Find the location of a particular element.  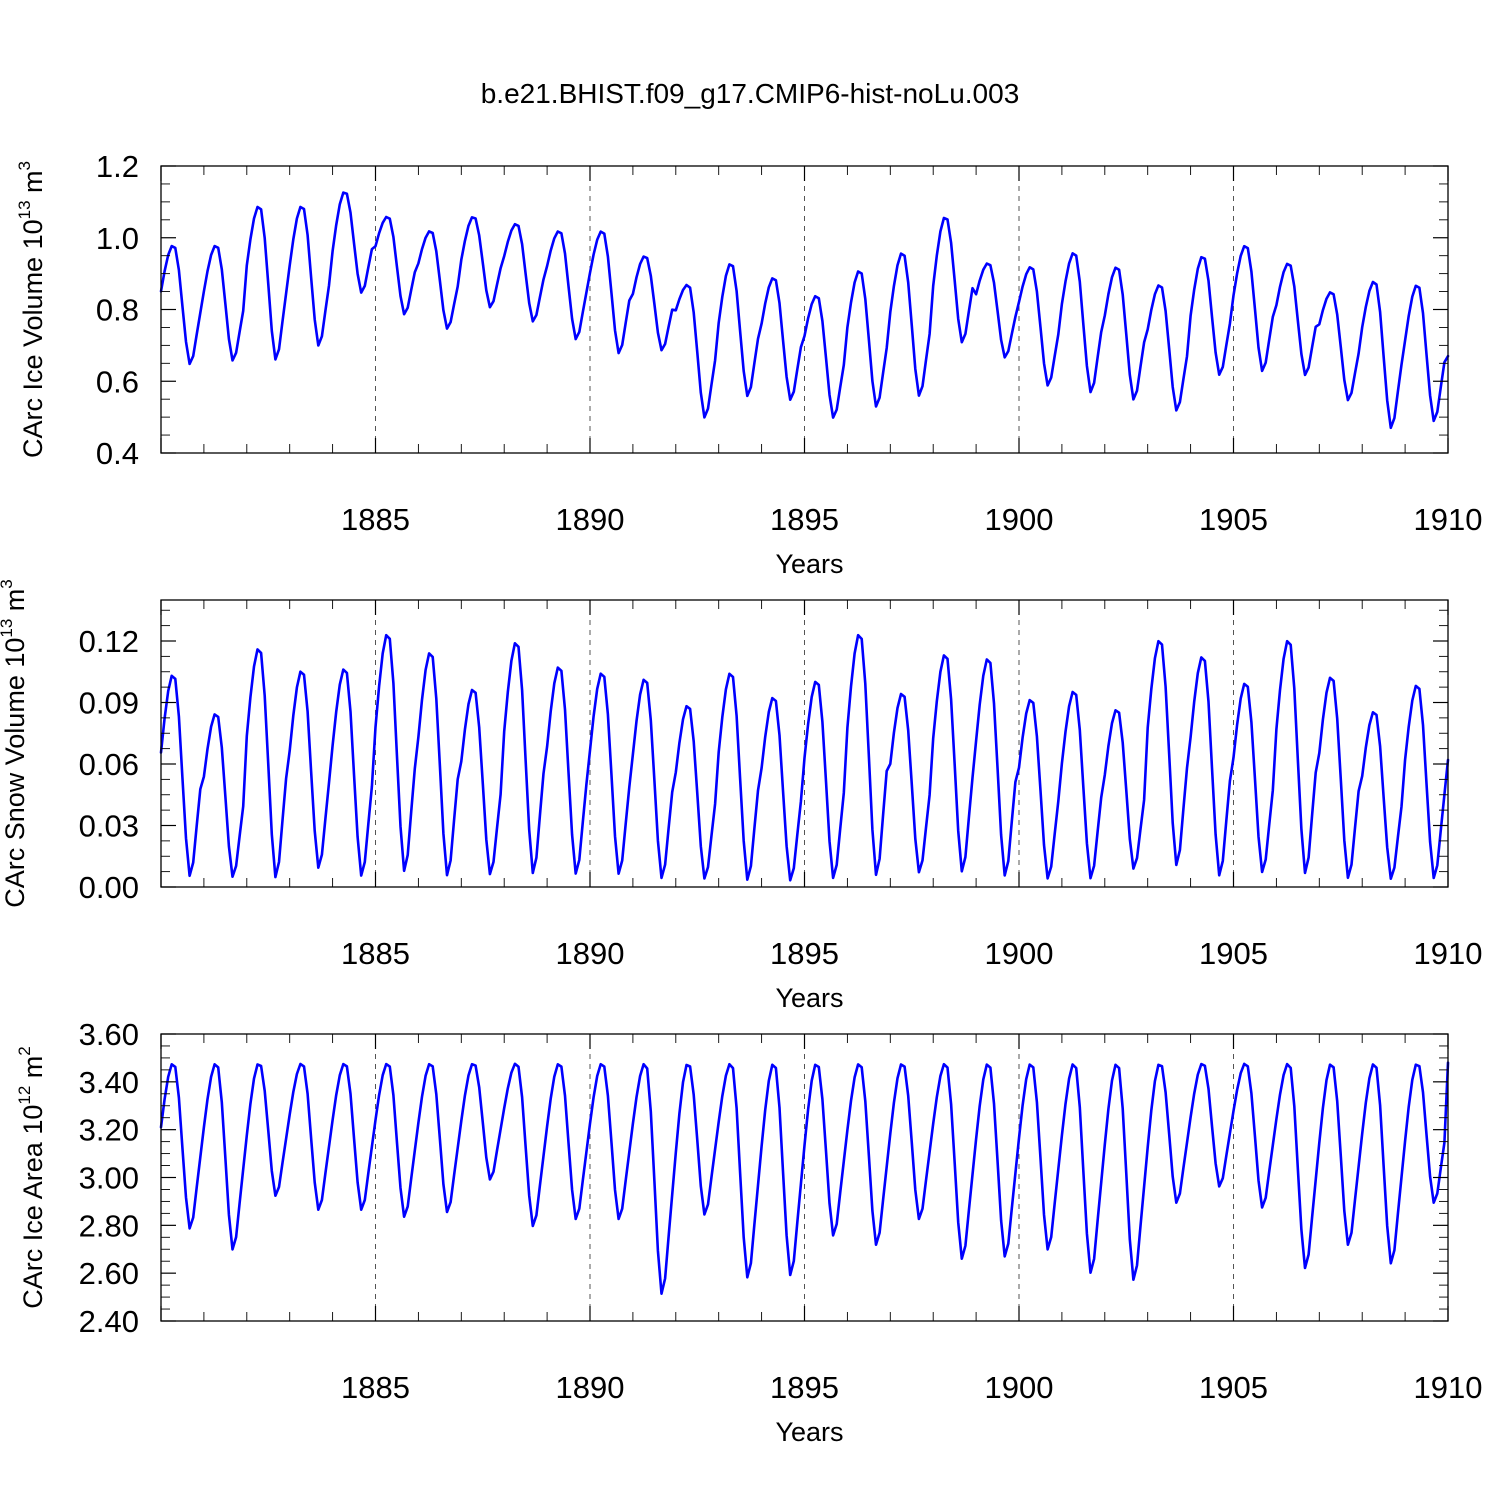

y-axis-label: CArc Ice Volume 1013 m3 is located at coordinates (31, 309).